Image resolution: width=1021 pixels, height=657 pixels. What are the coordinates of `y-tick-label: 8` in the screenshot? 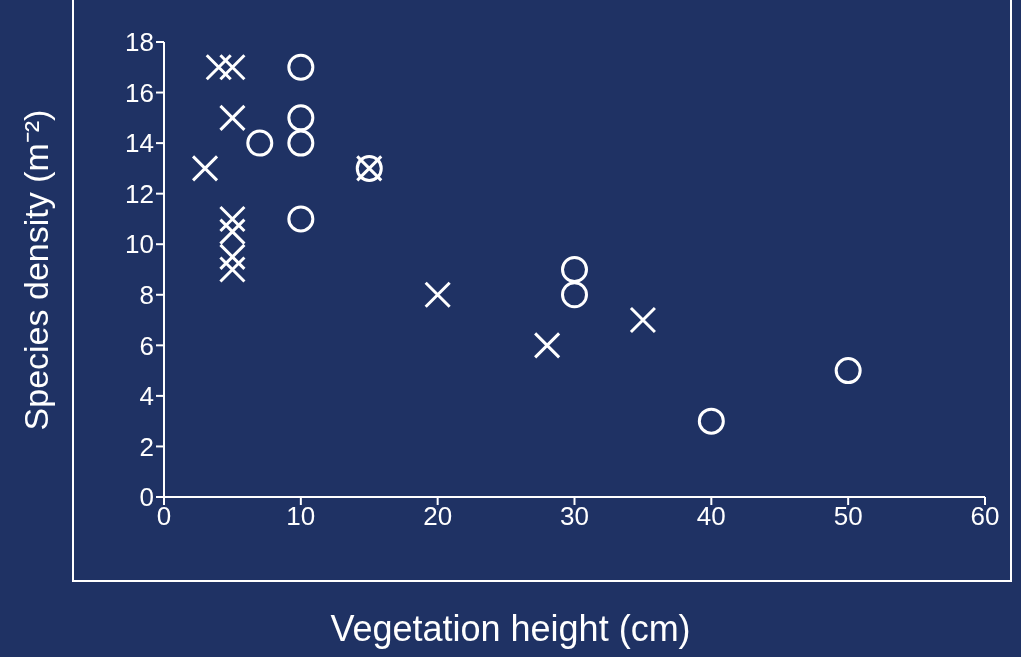 It's located at (146, 295).